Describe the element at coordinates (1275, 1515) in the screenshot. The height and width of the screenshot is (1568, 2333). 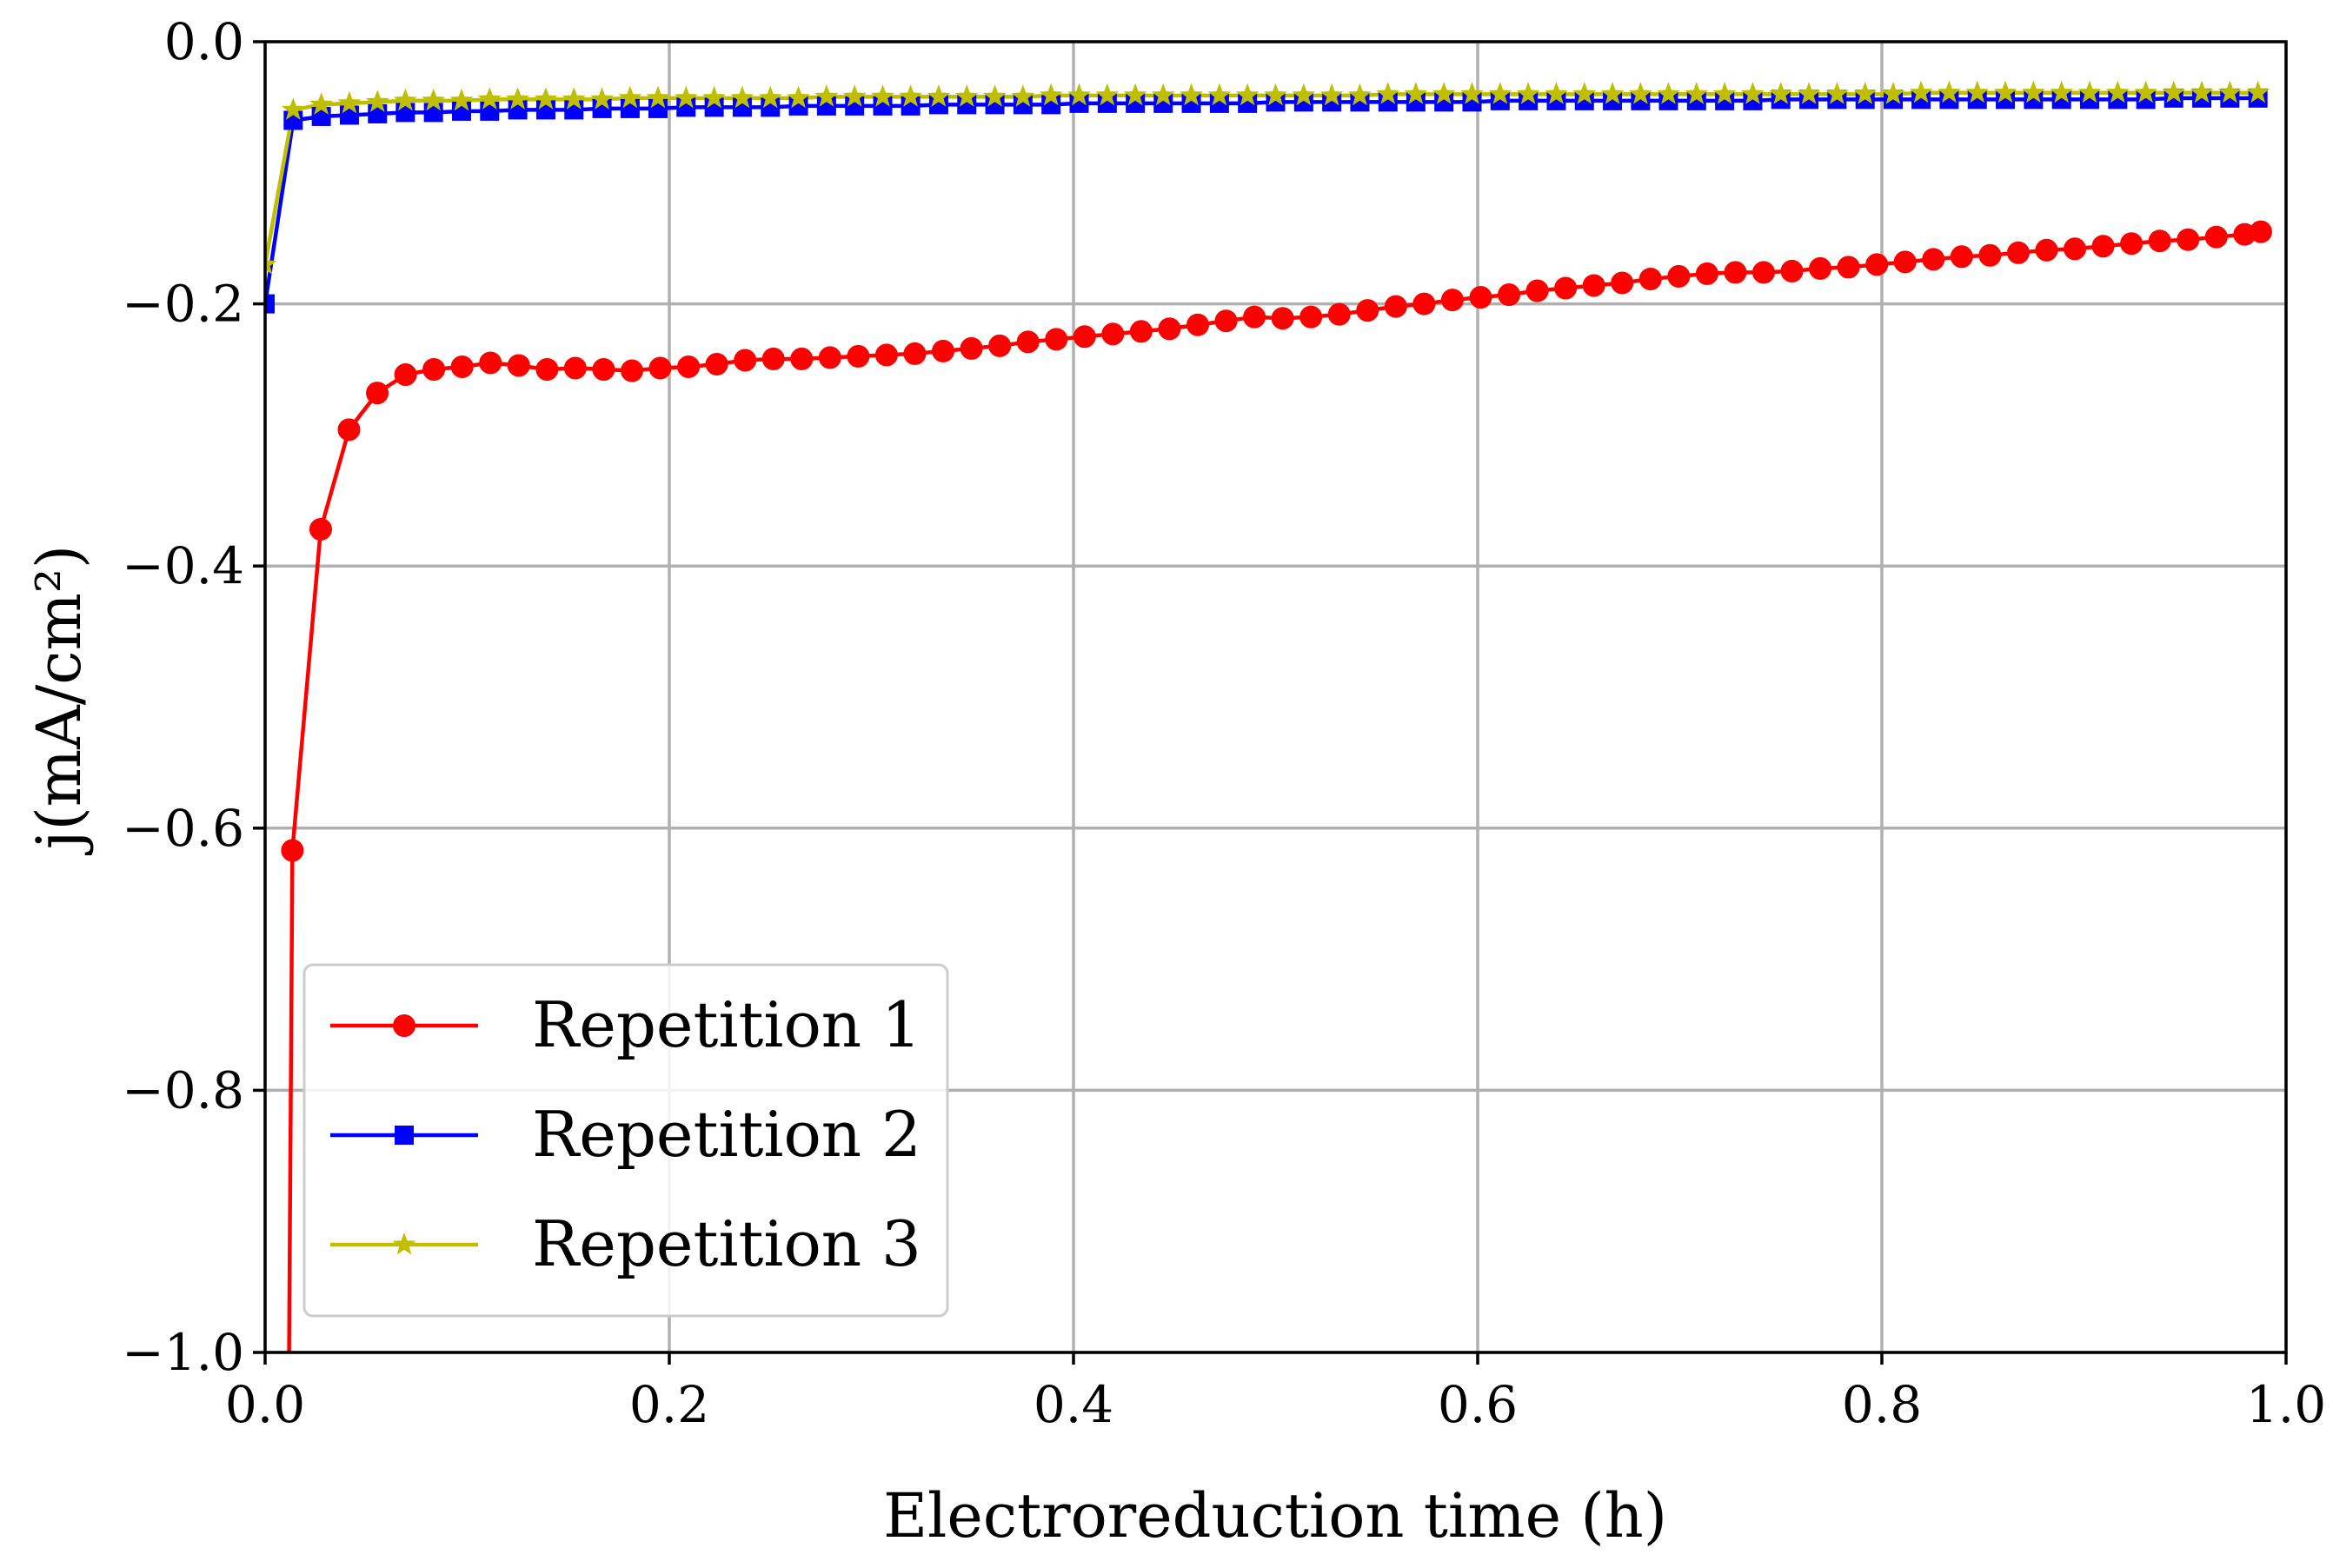
I see `x-axis-label: Electroreduction time (h)` at that location.